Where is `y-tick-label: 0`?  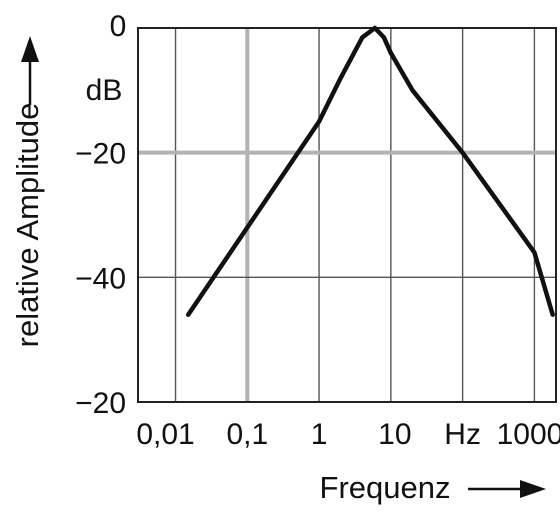
y-tick-label: 0 is located at coordinates (118, 26).